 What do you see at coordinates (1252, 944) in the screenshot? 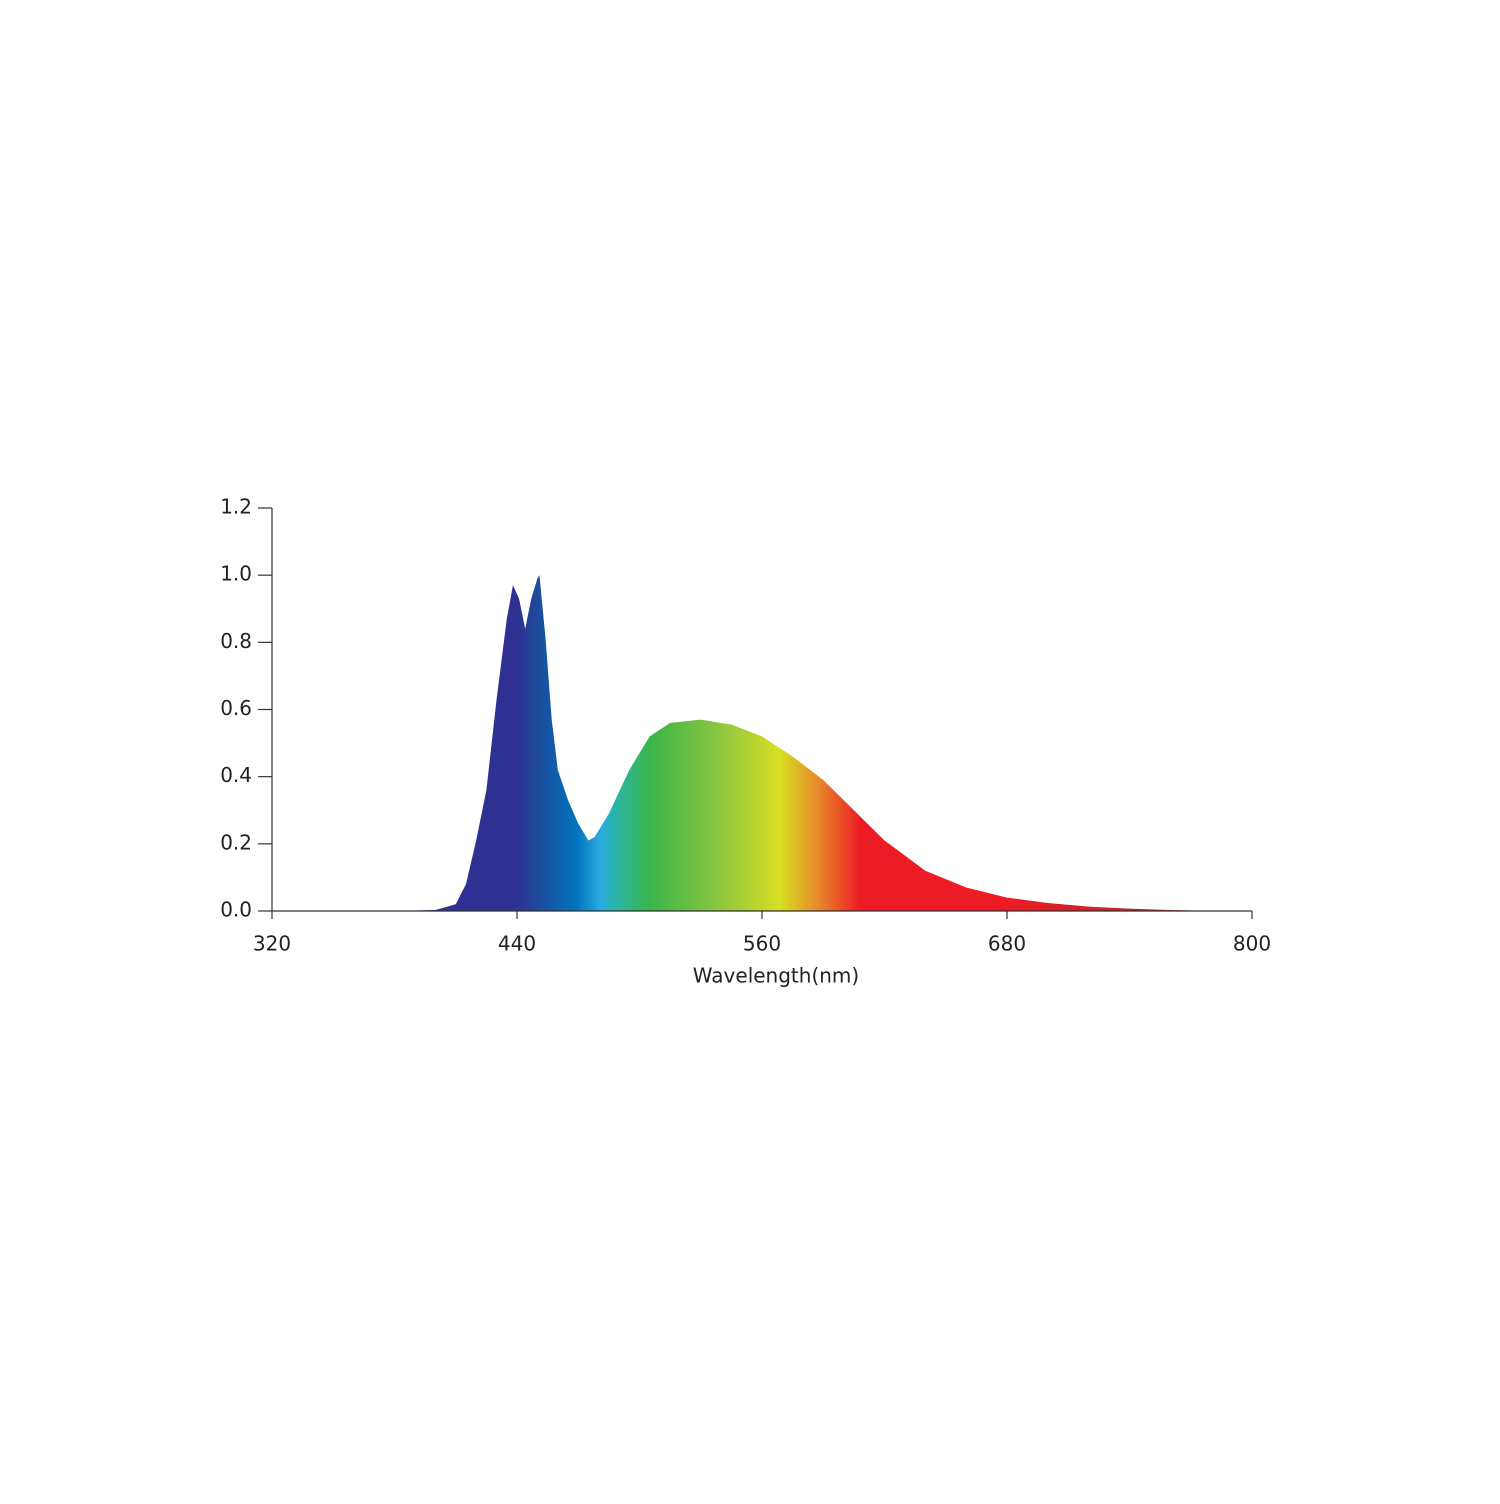
I see `x-tick-label: 800` at bounding box center [1252, 944].